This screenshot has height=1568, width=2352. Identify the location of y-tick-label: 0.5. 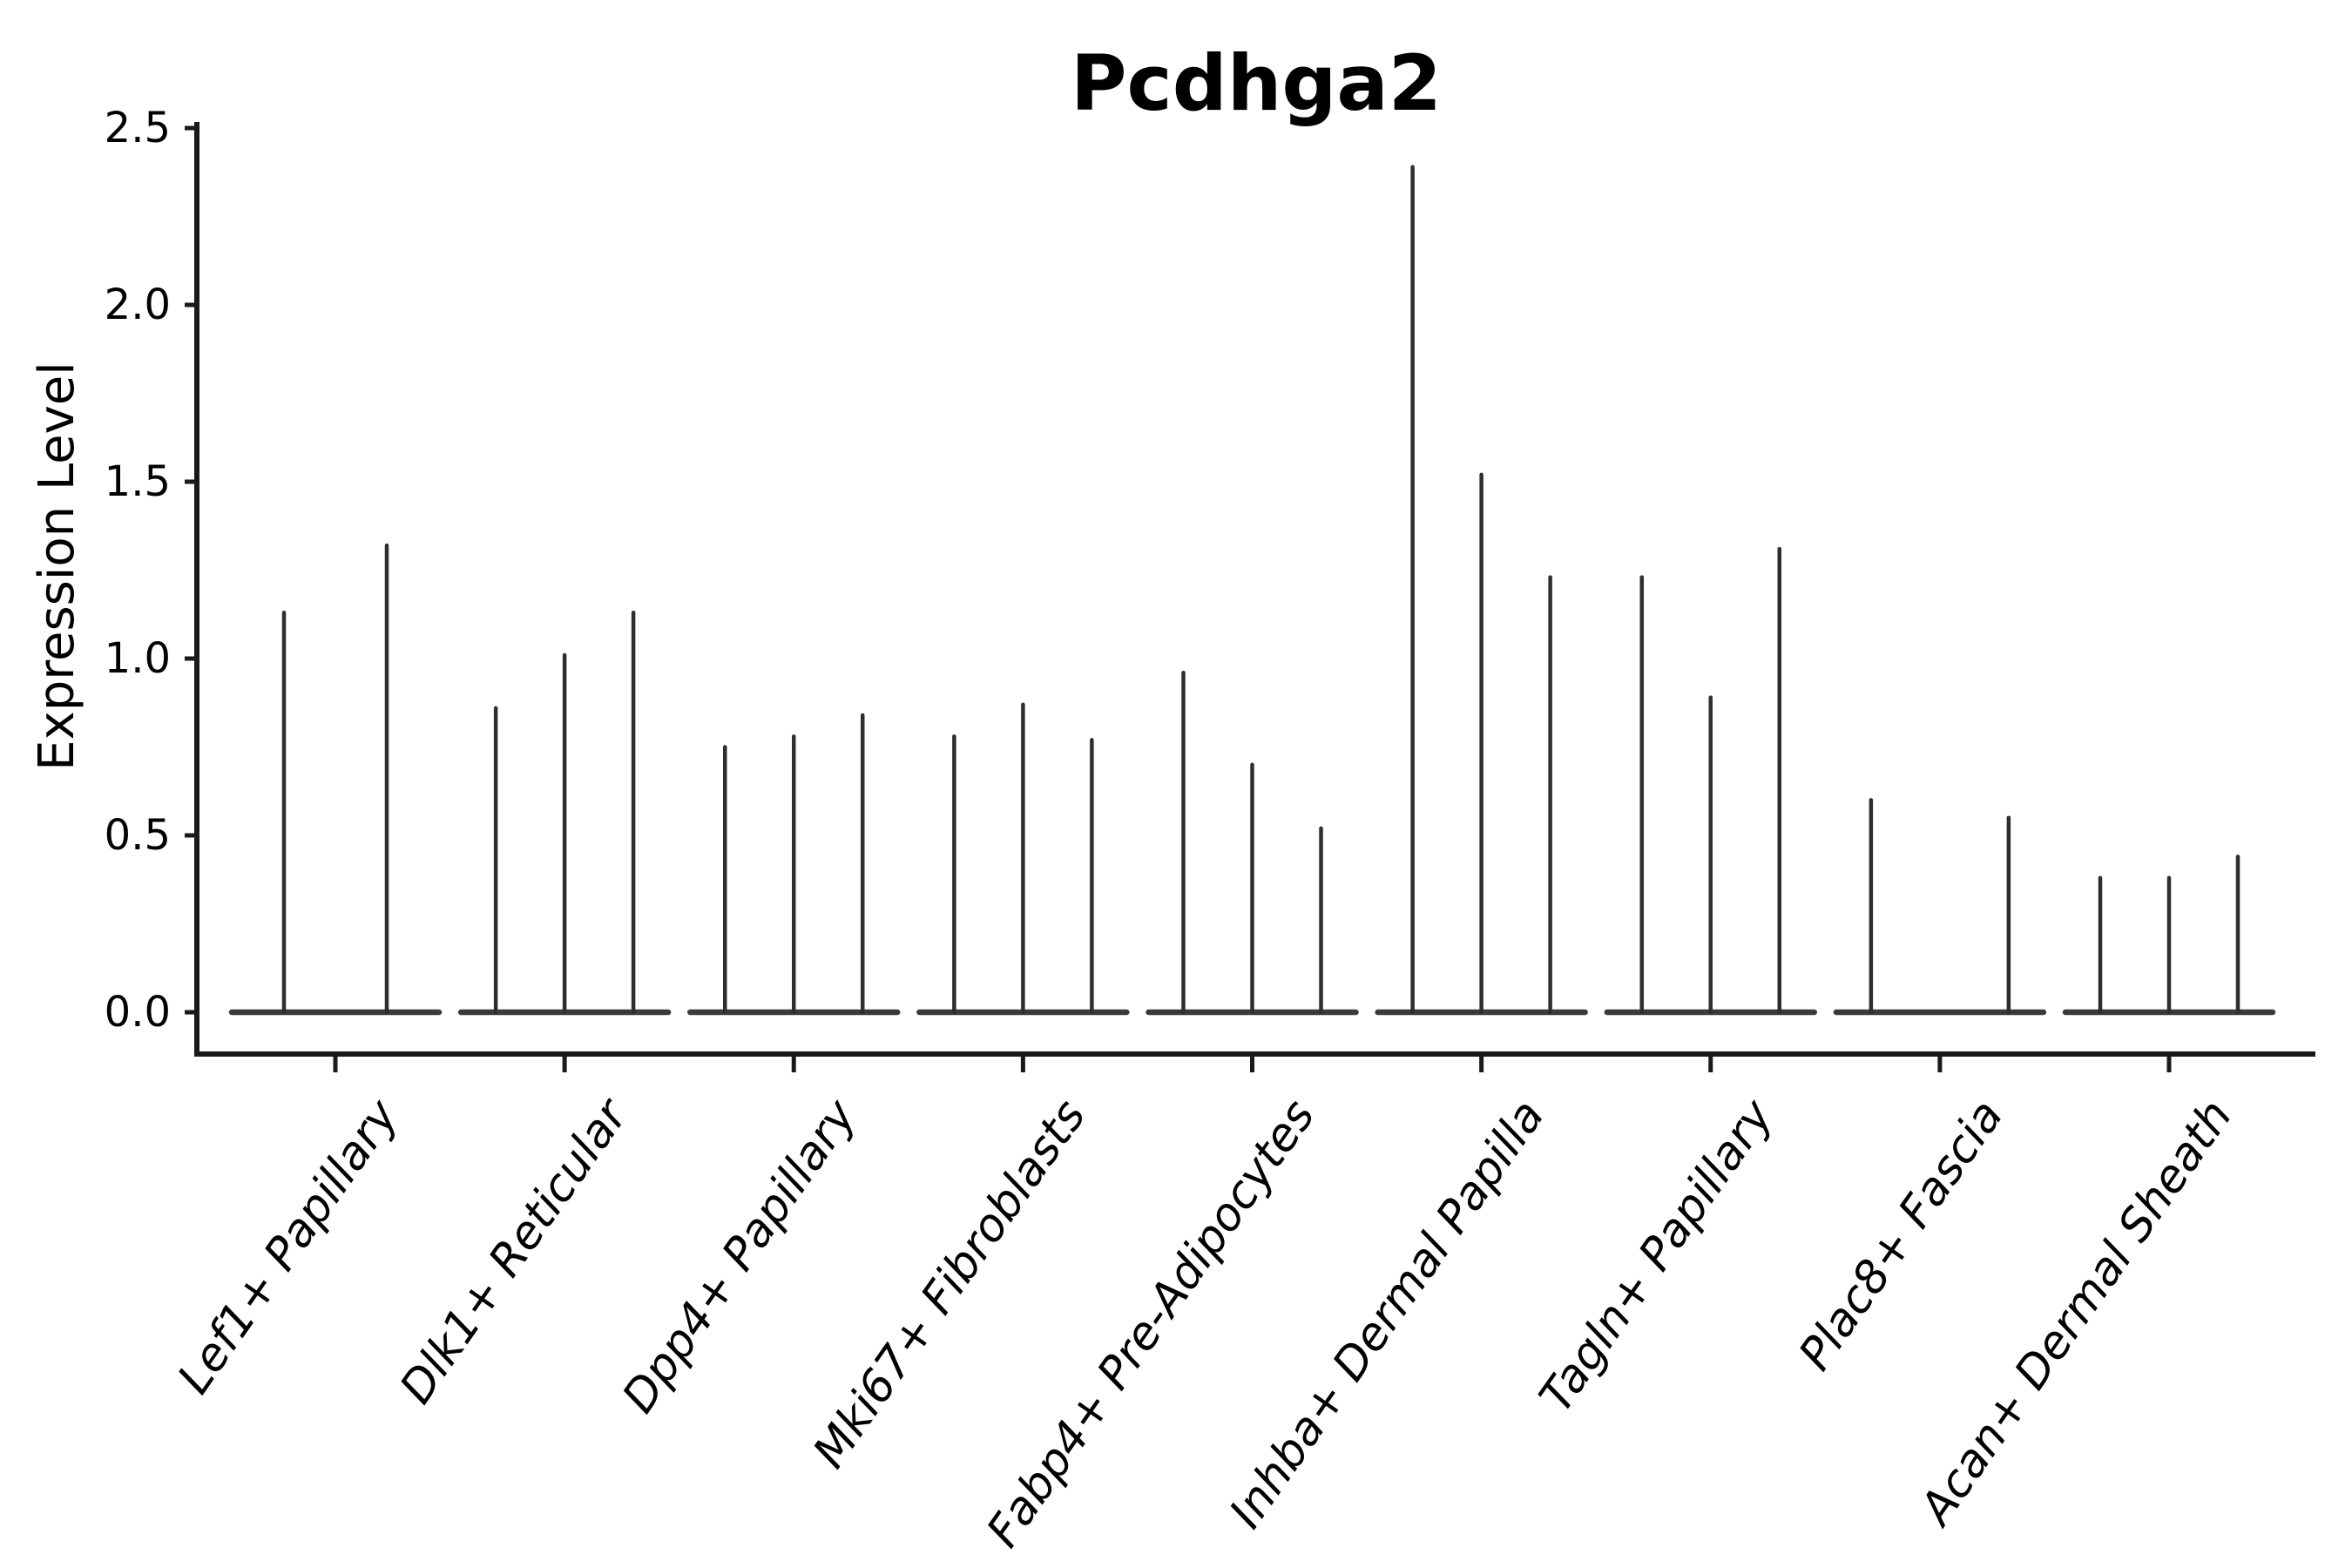
(137, 835).